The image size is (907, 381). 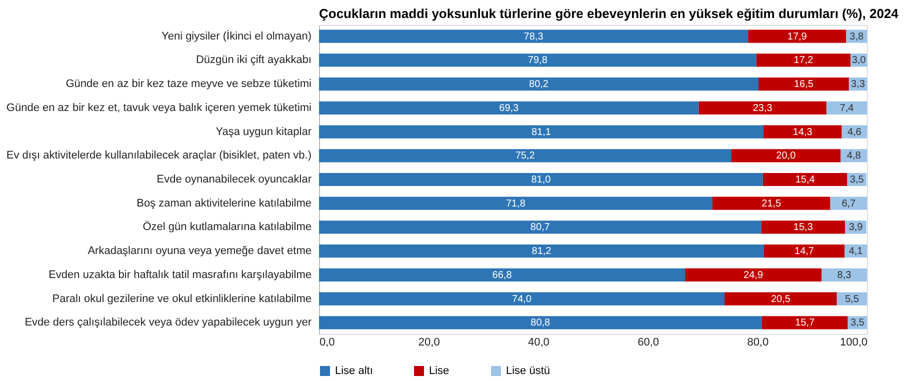 What do you see at coordinates (772, 204) in the screenshot?
I see `data-label: 21,5` at bounding box center [772, 204].